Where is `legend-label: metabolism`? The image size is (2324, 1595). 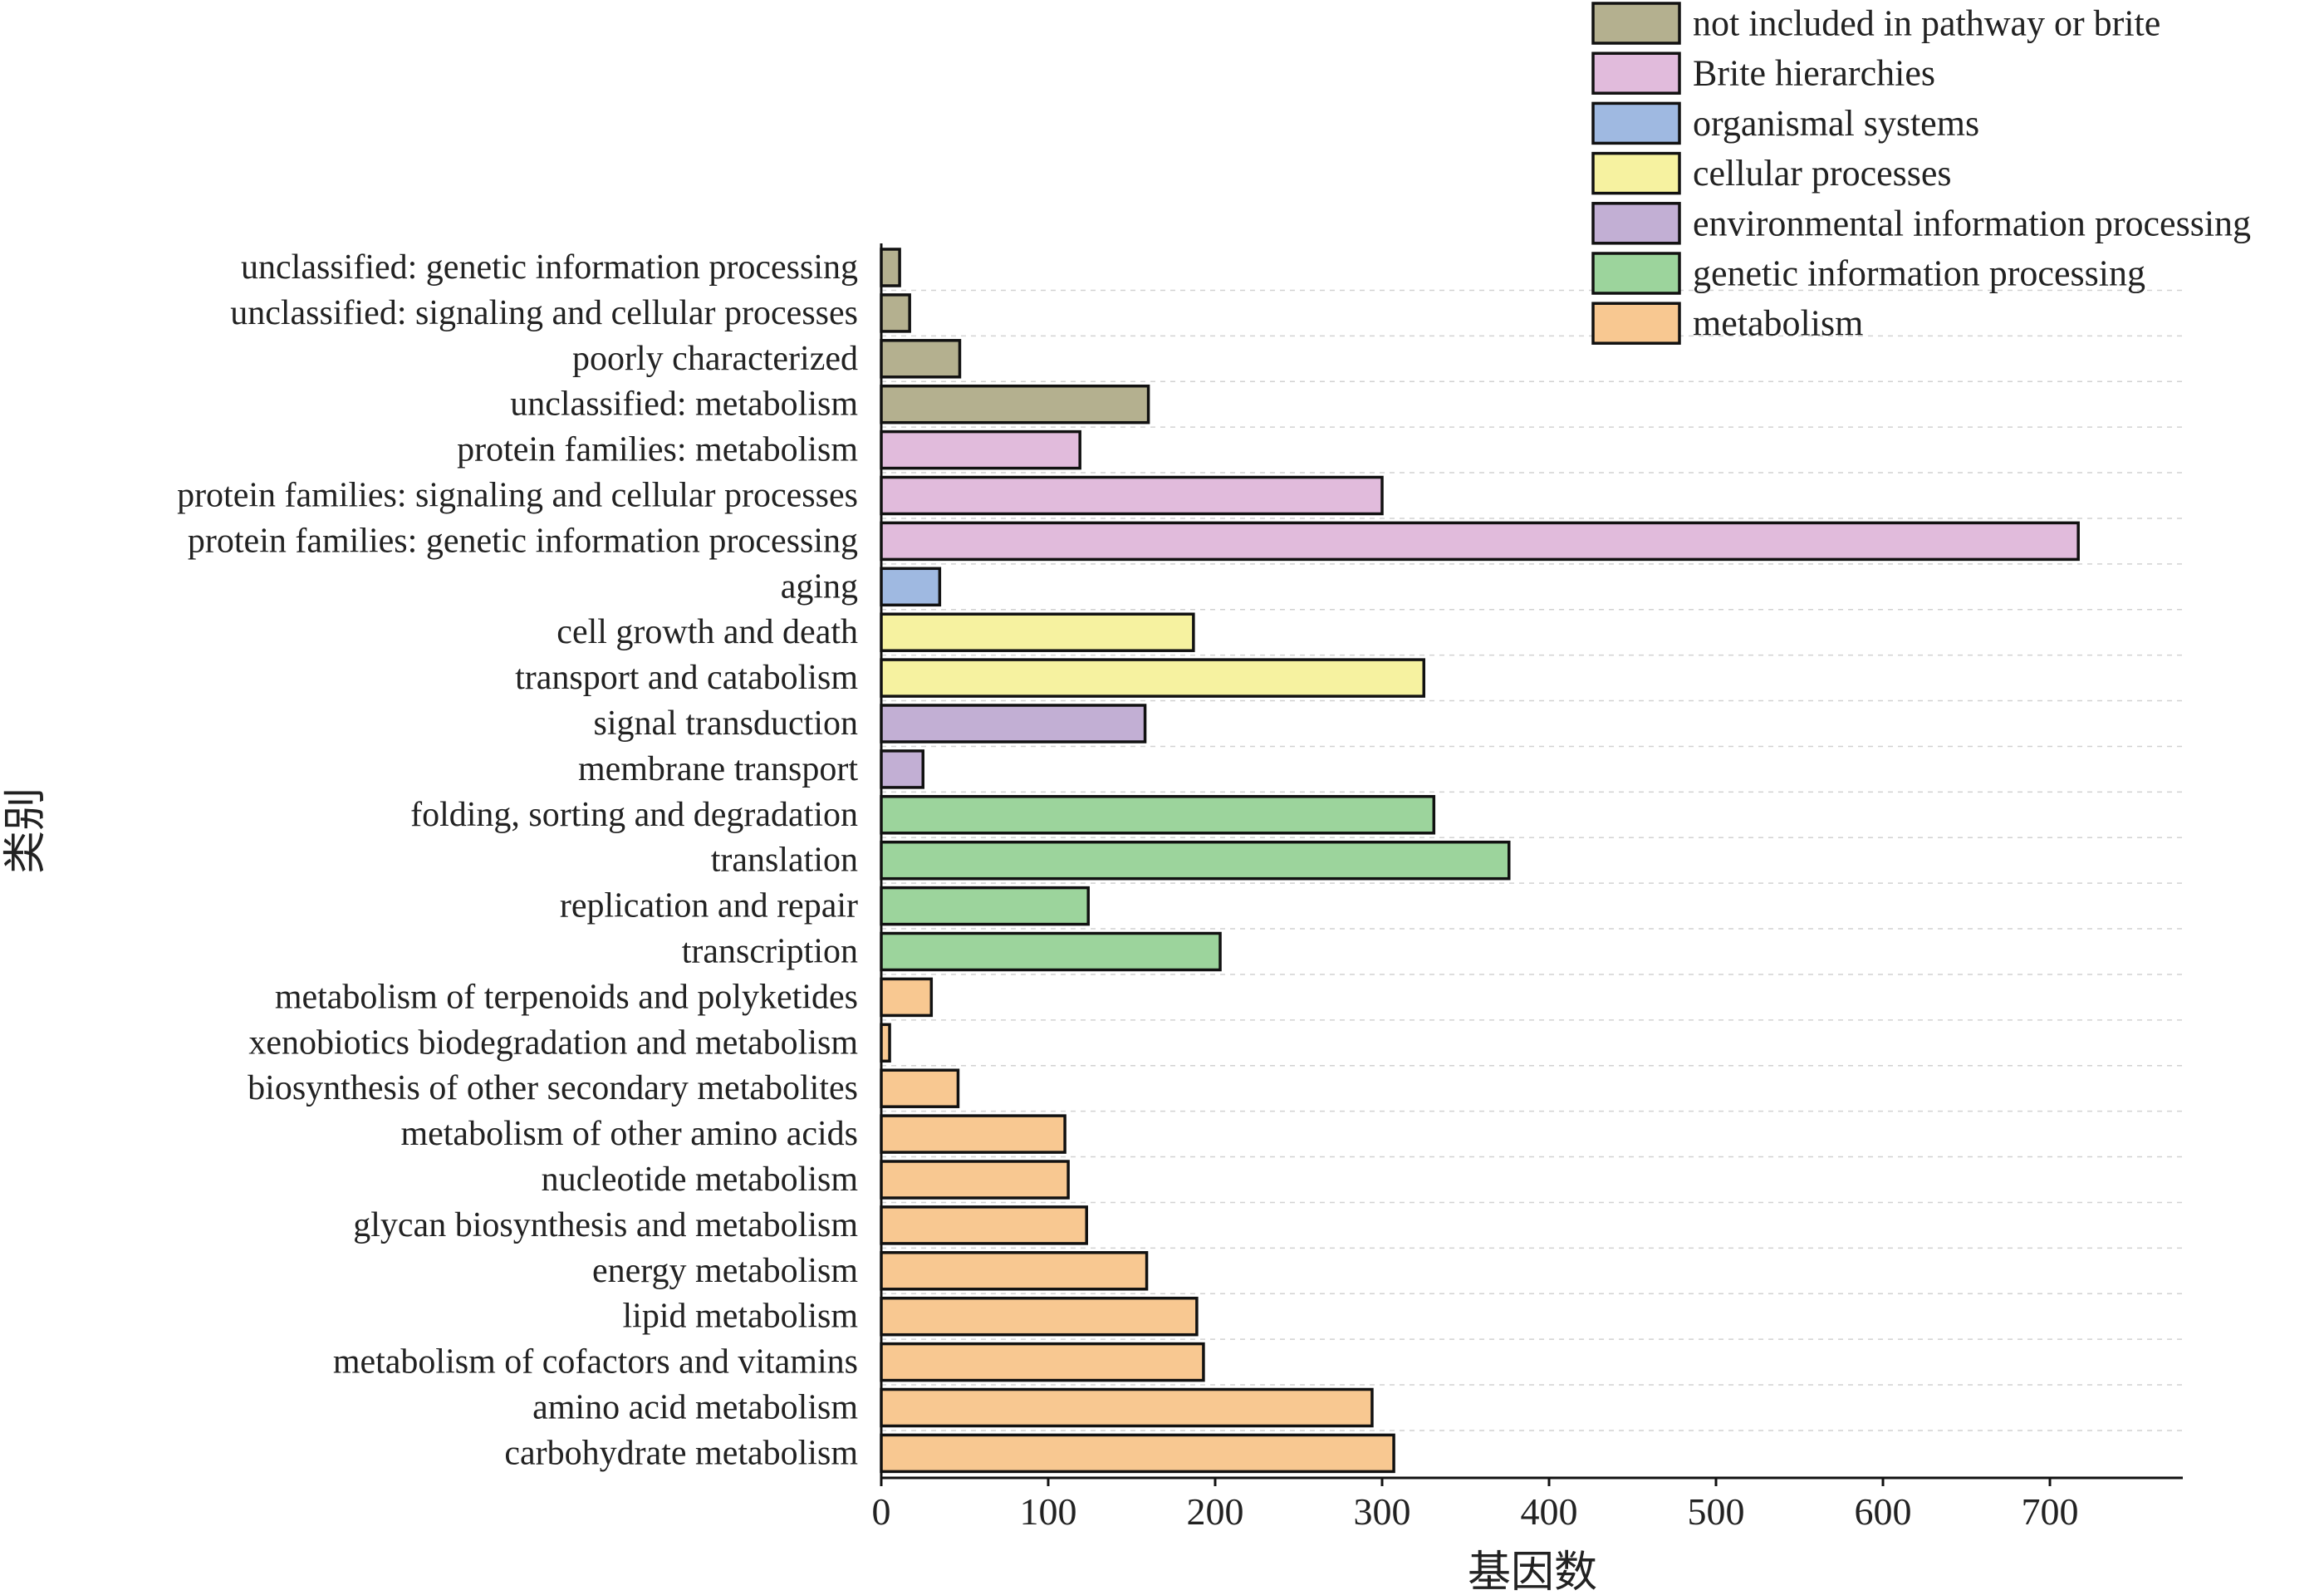 legend-label: metabolism is located at coordinates (1778, 323).